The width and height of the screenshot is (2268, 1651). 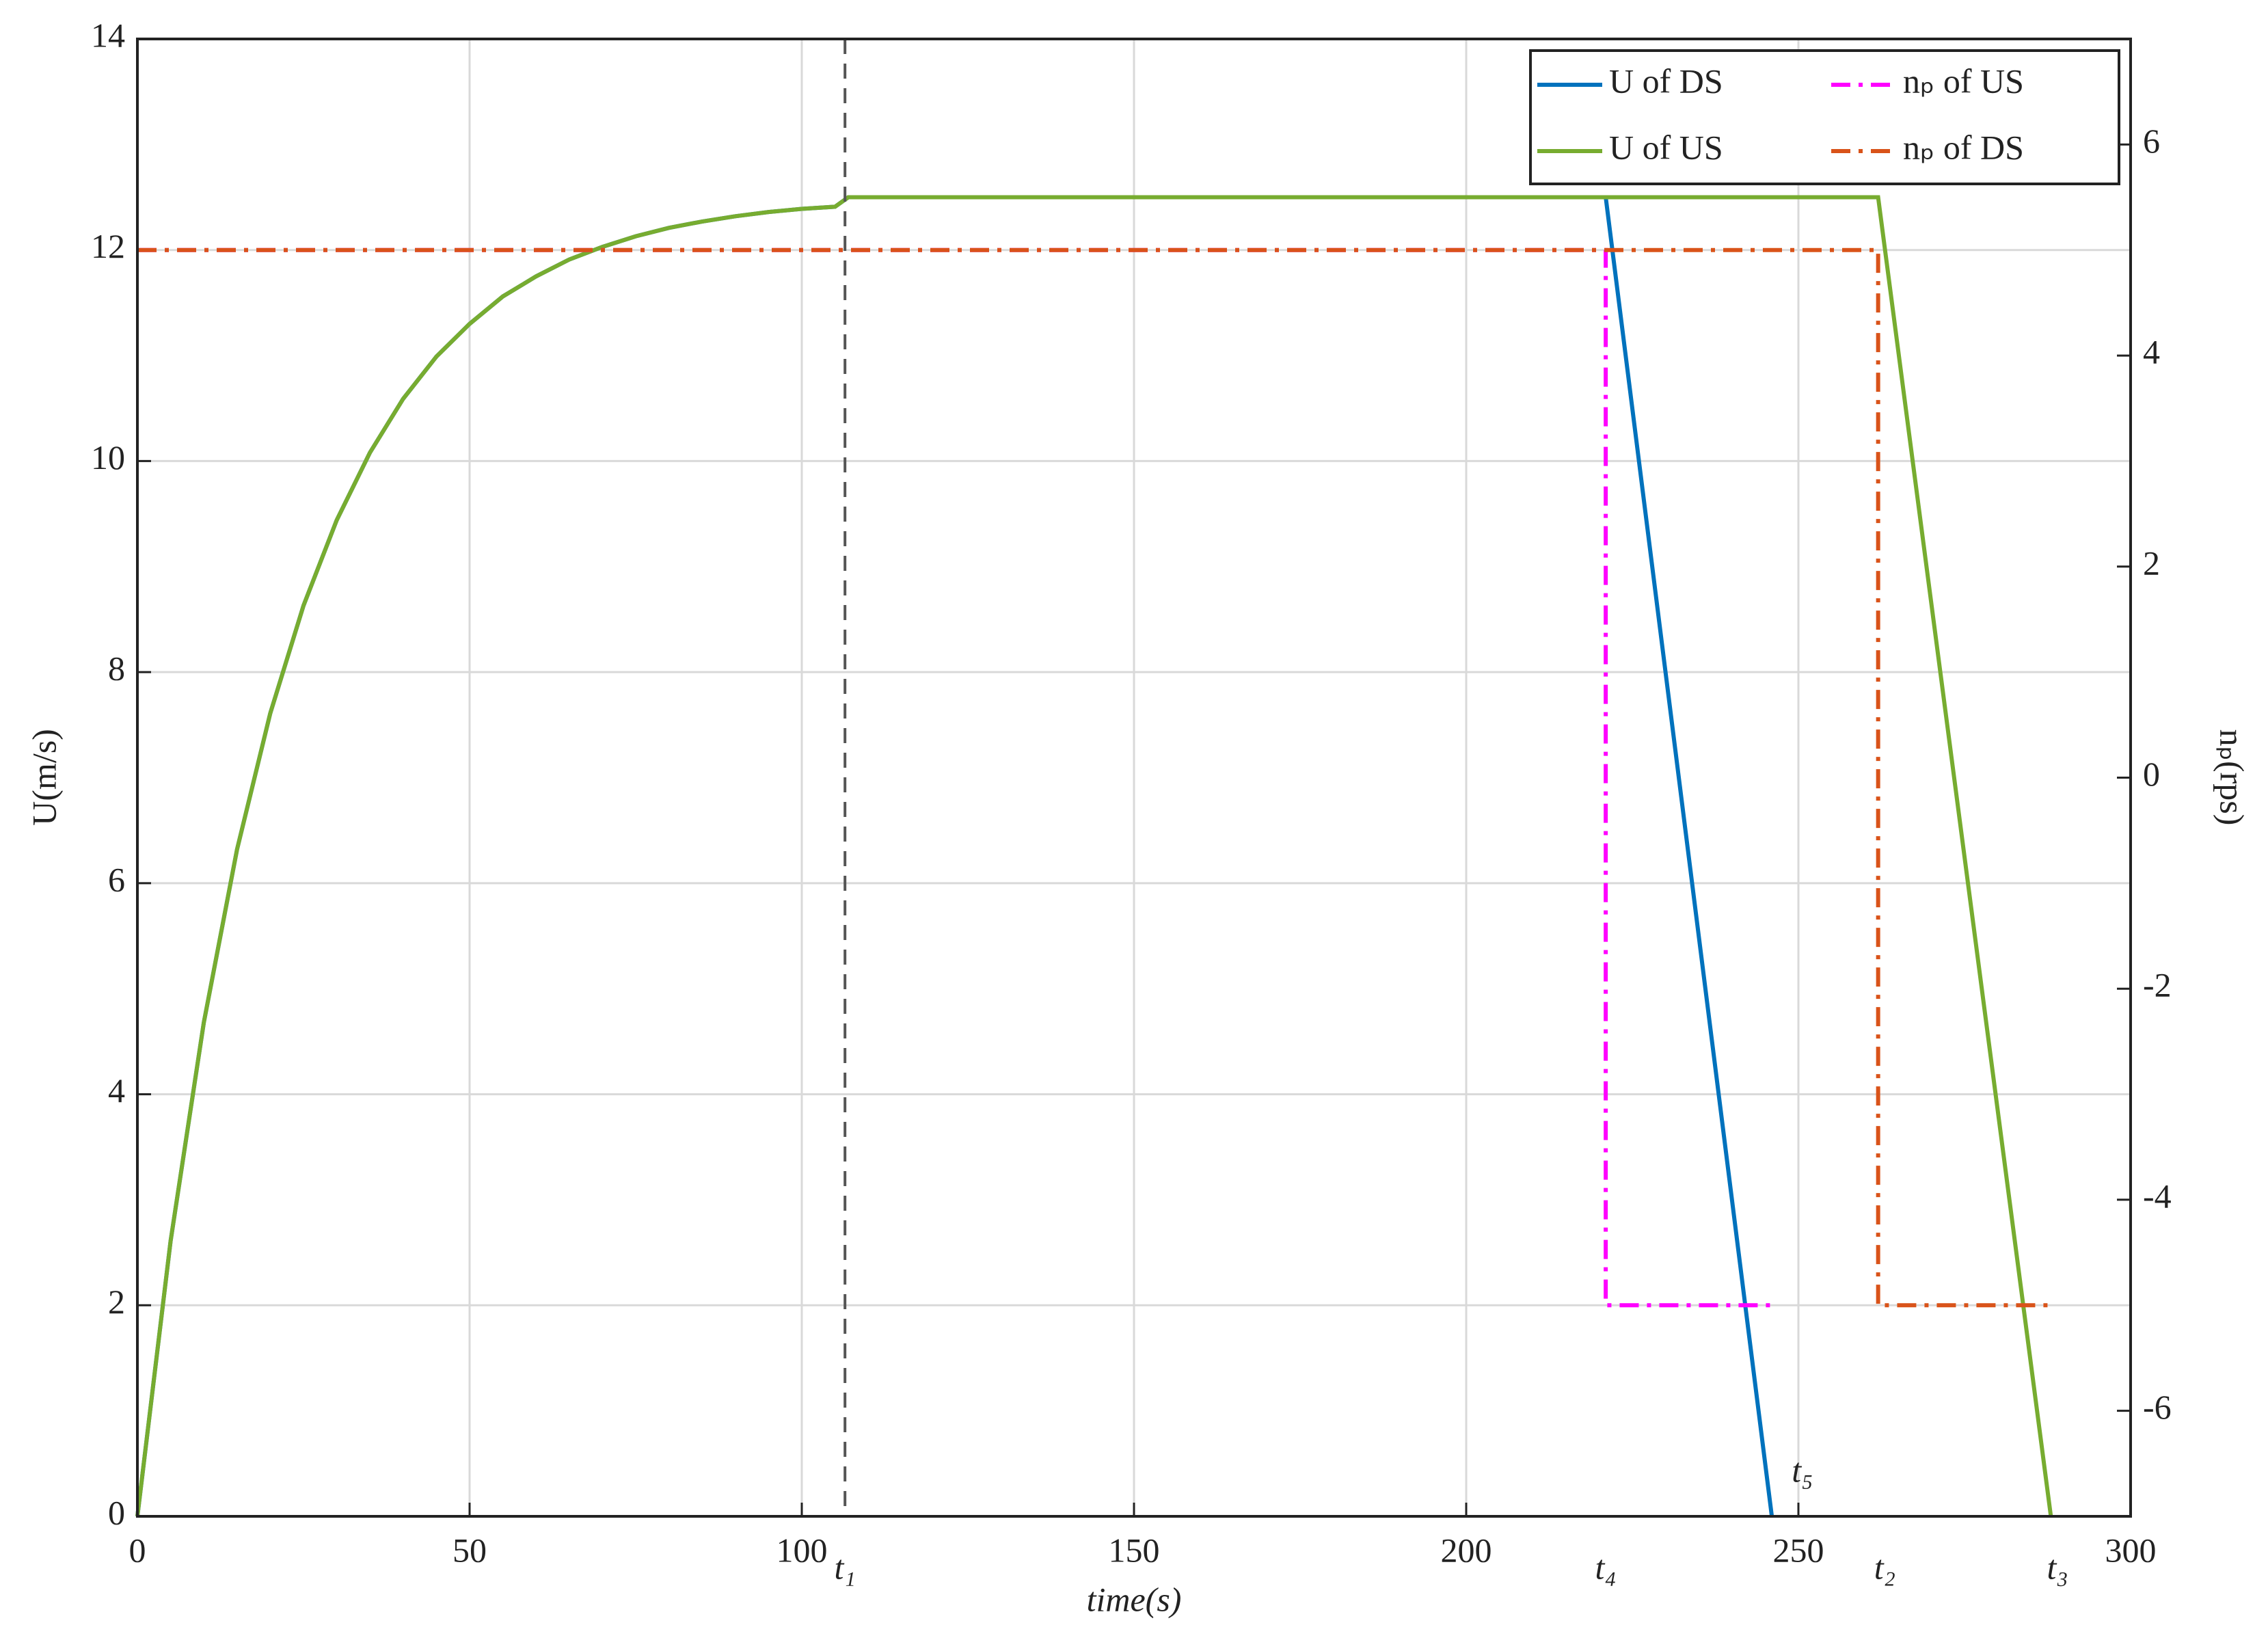 I want to click on annotation: t₃, so click(x=2057, y=1567).